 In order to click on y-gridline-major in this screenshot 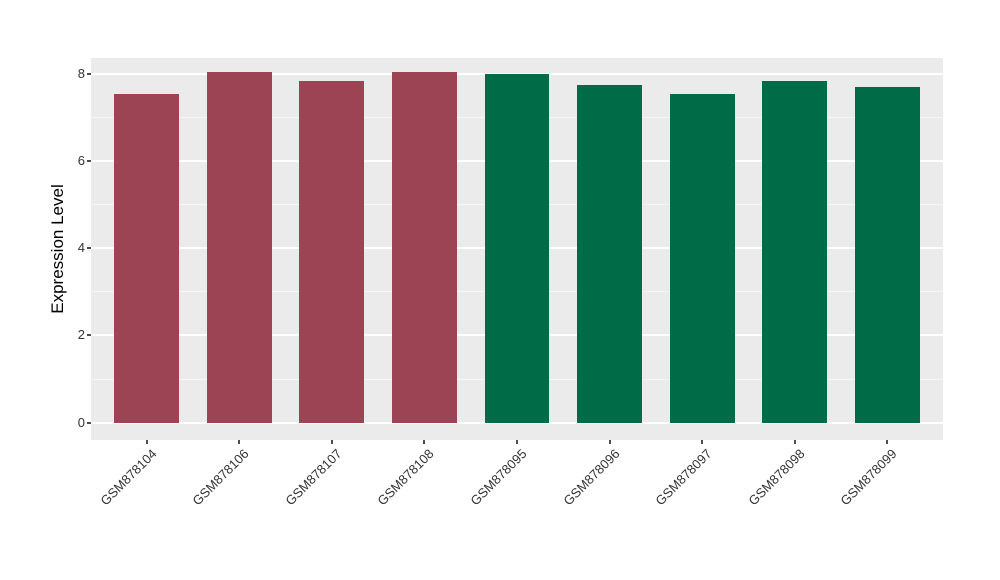, I will do `click(517, 422)`.